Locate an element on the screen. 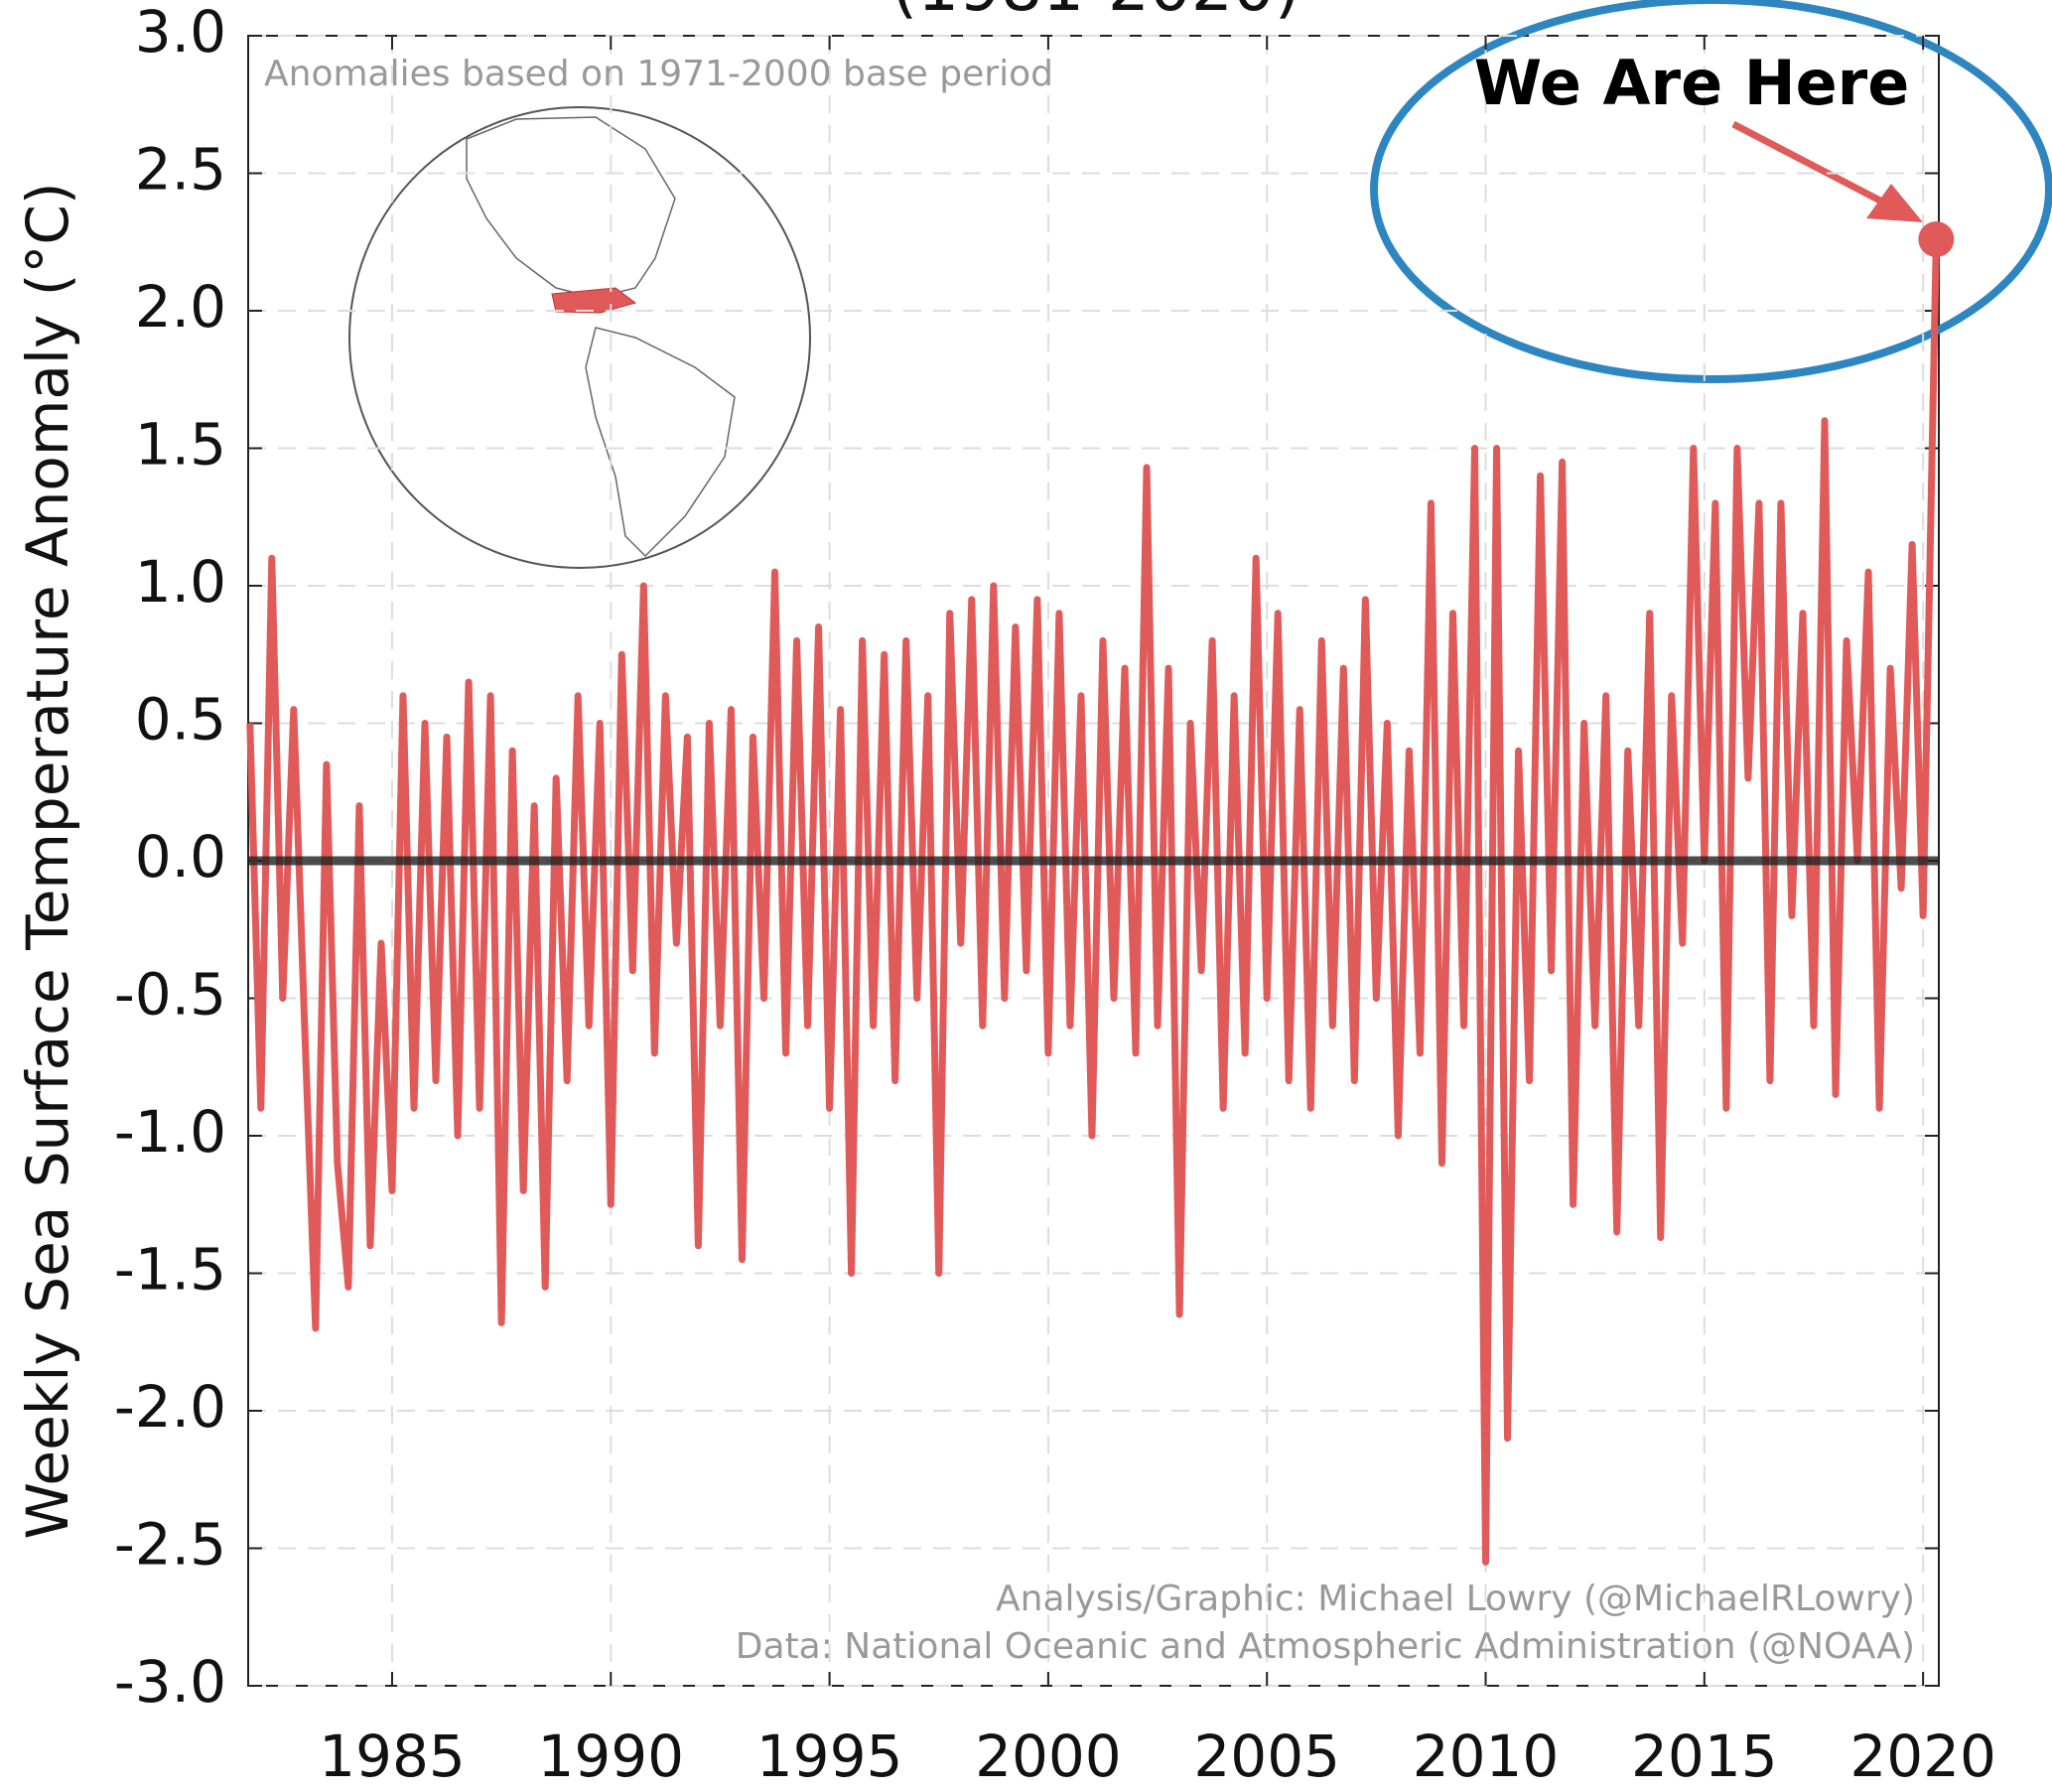  x-tick-label: 2005 is located at coordinates (1266, 1756).